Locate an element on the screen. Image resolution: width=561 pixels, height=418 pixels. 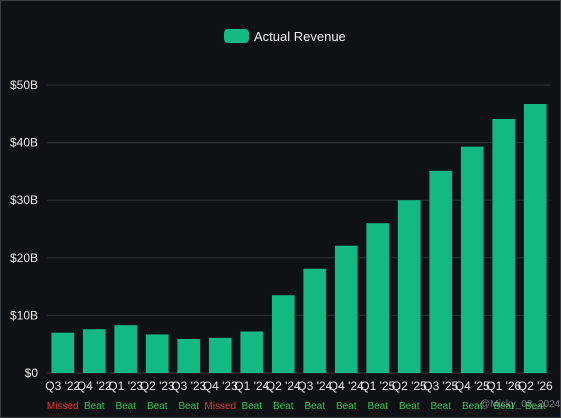
x-tick-label: Q3 '24 is located at coordinates (314, 386).